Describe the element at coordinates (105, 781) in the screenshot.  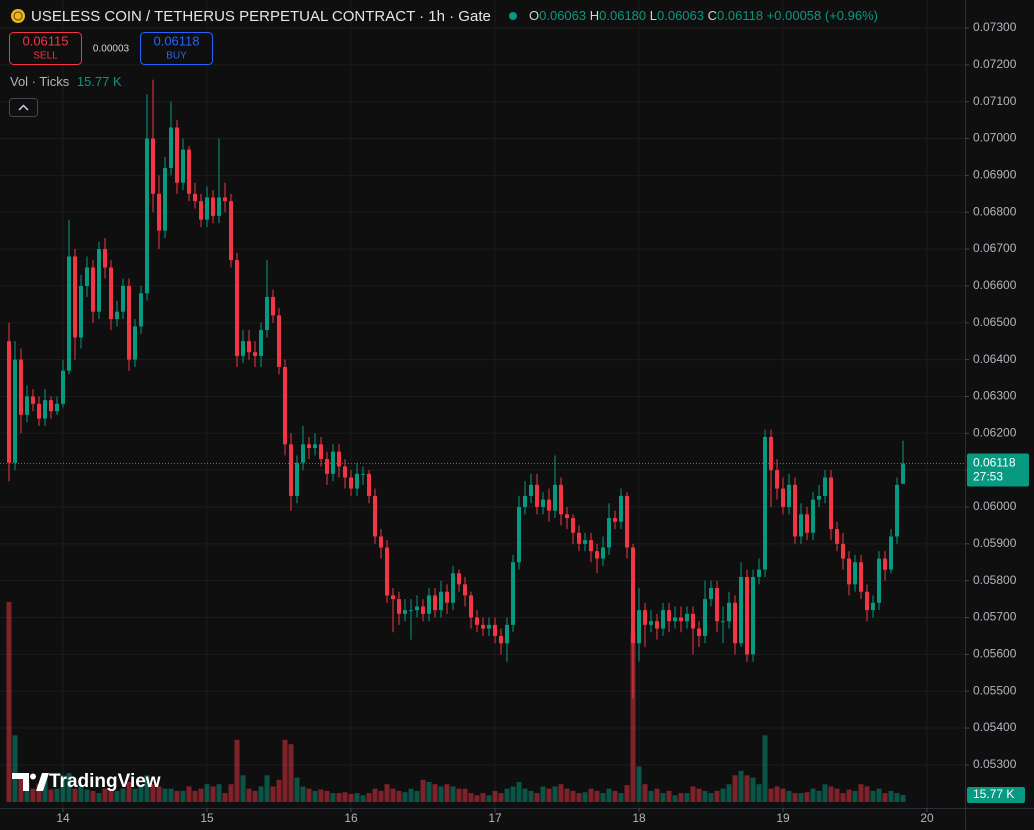
I see `watermark-text: TradingView` at that location.